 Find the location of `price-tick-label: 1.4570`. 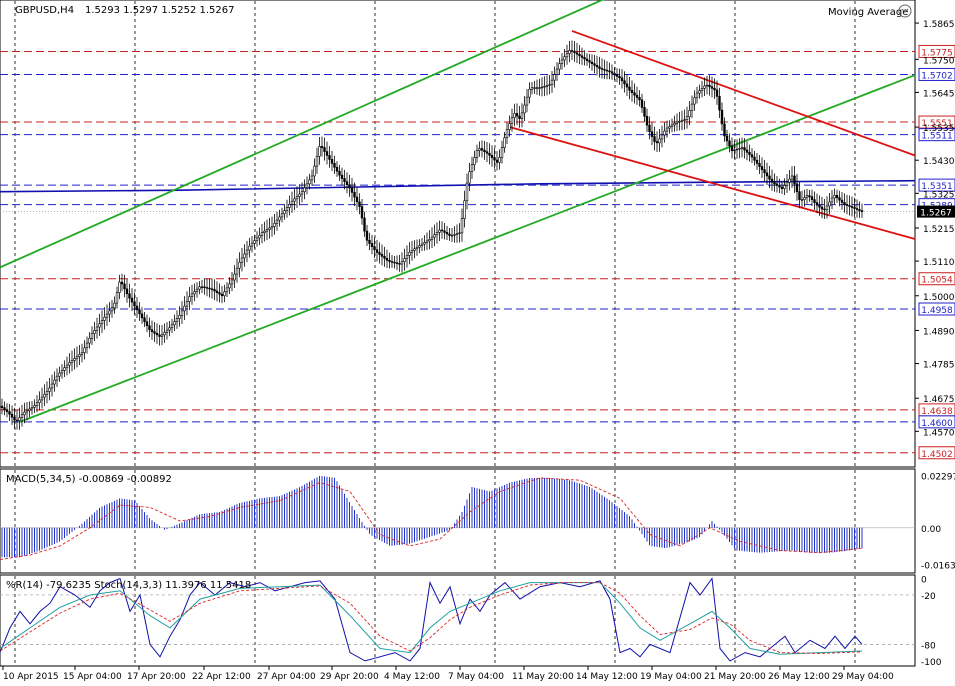

price-tick-label: 1.4570 is located at coordinates (939, 433).